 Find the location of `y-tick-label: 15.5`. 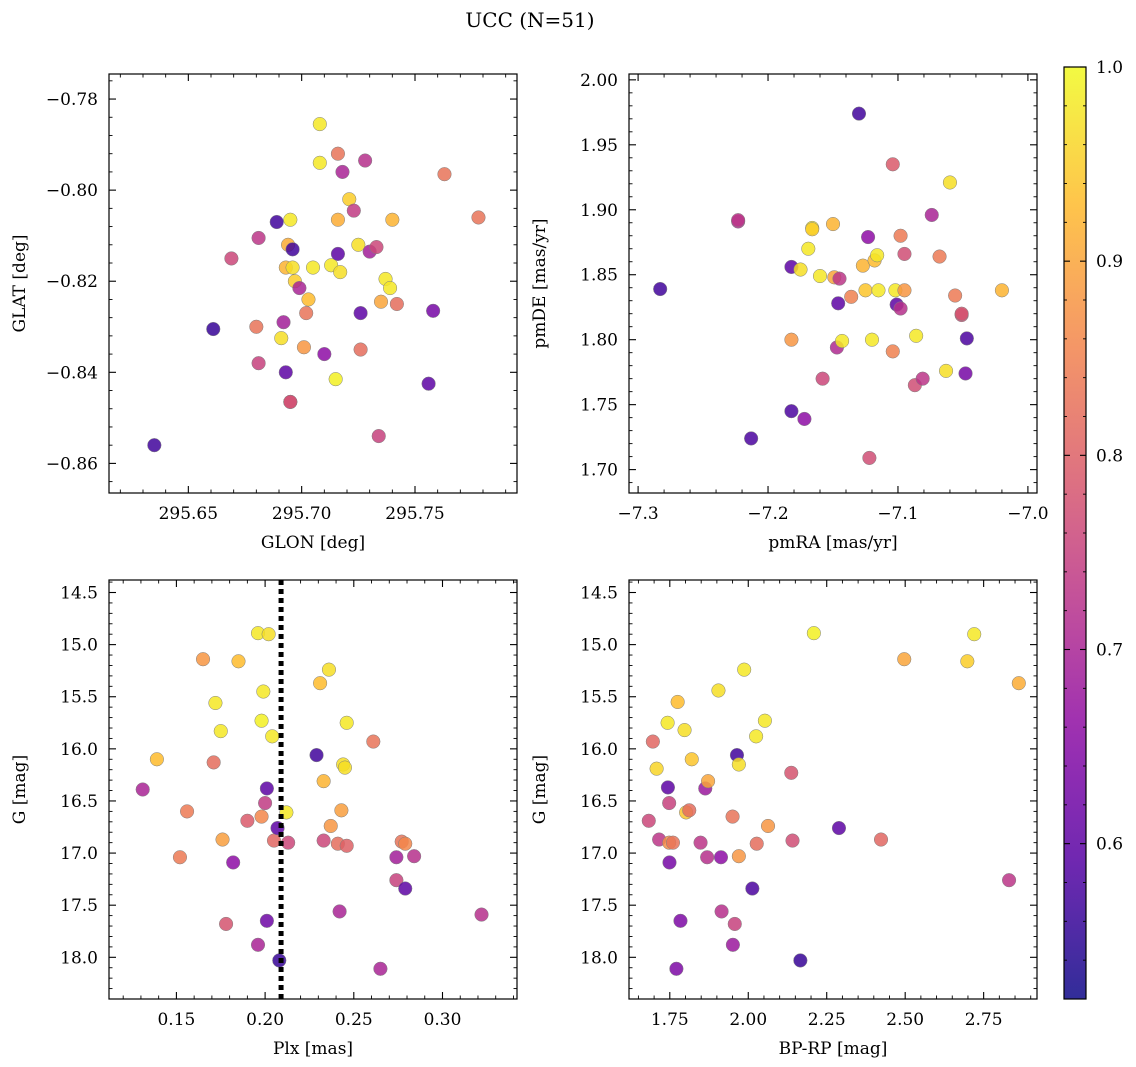

y-tick-label: 15.5 is located at coordinates (79, 698).